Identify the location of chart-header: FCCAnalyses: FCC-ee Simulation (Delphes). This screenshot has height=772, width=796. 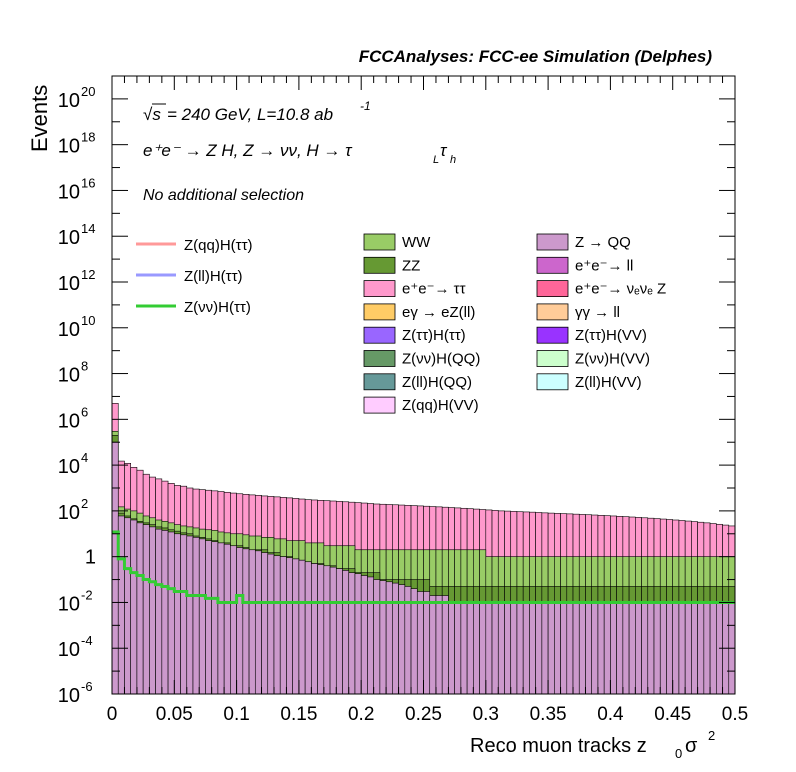
(536, 56).